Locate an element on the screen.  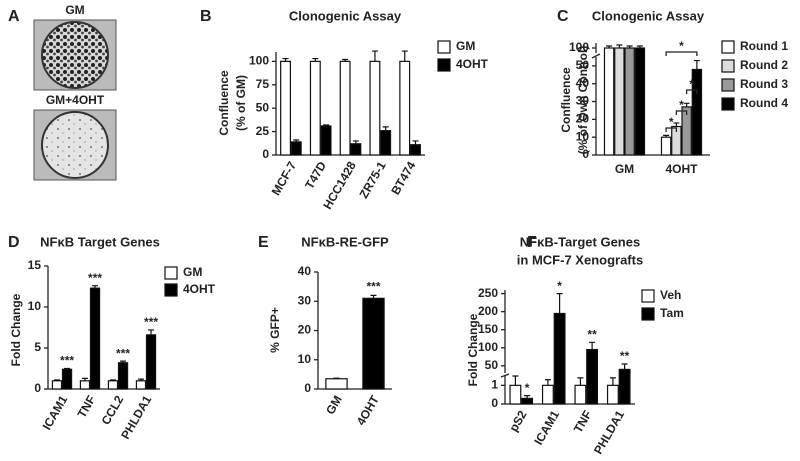
y-tick-label: 100 is located at coordinates (488, 347).